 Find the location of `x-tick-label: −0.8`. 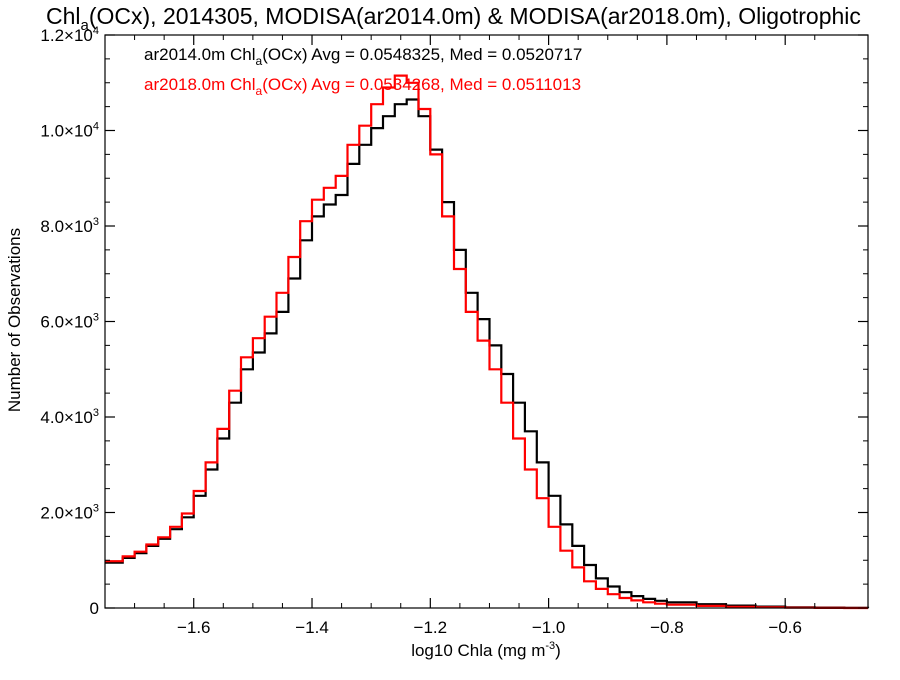

x-tick-label: −0.8 is located at coordinates (667, 627).